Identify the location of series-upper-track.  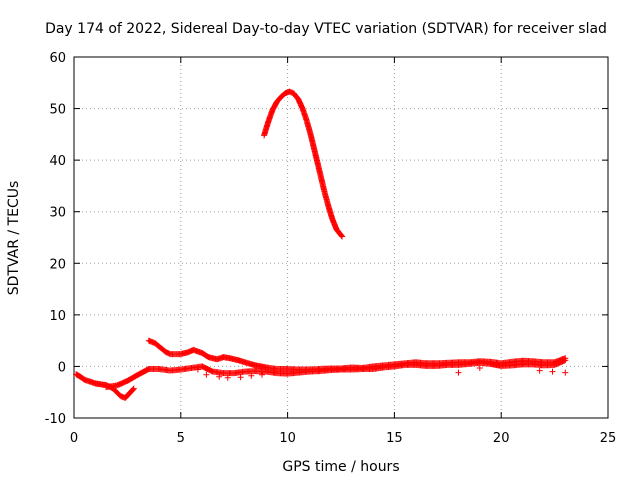
(357, 355).